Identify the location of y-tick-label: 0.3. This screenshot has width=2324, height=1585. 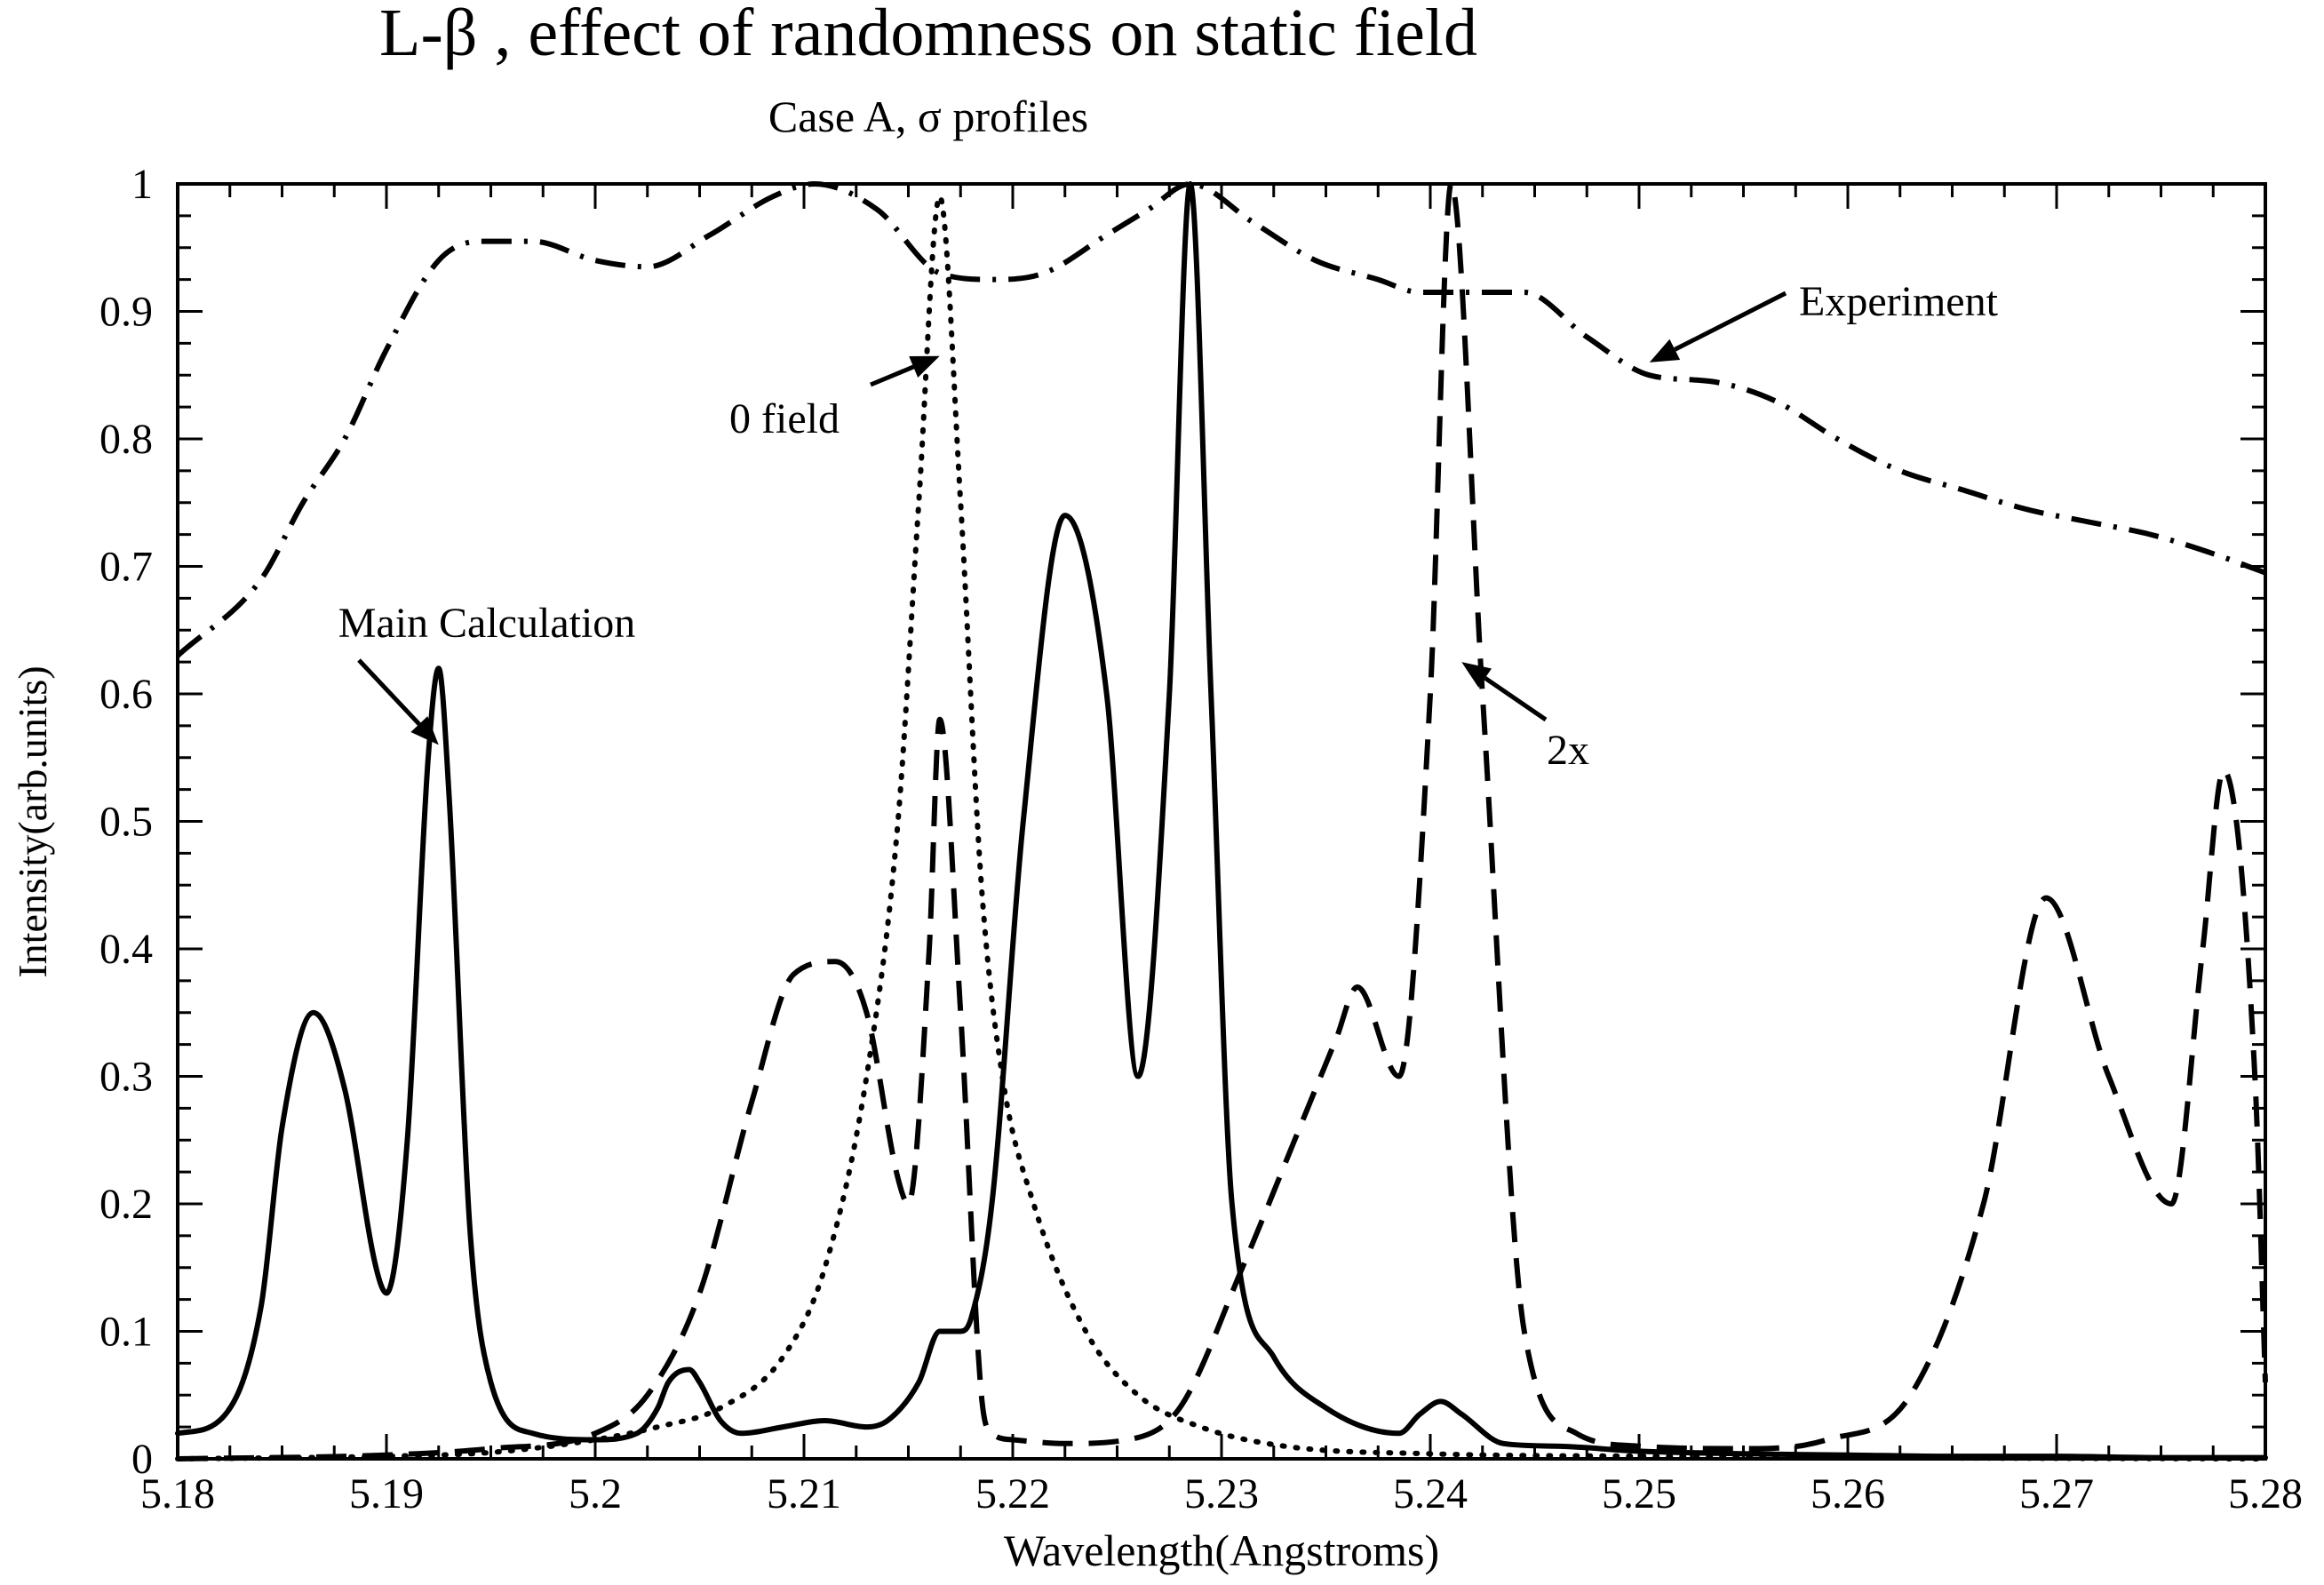
(126, 1078).